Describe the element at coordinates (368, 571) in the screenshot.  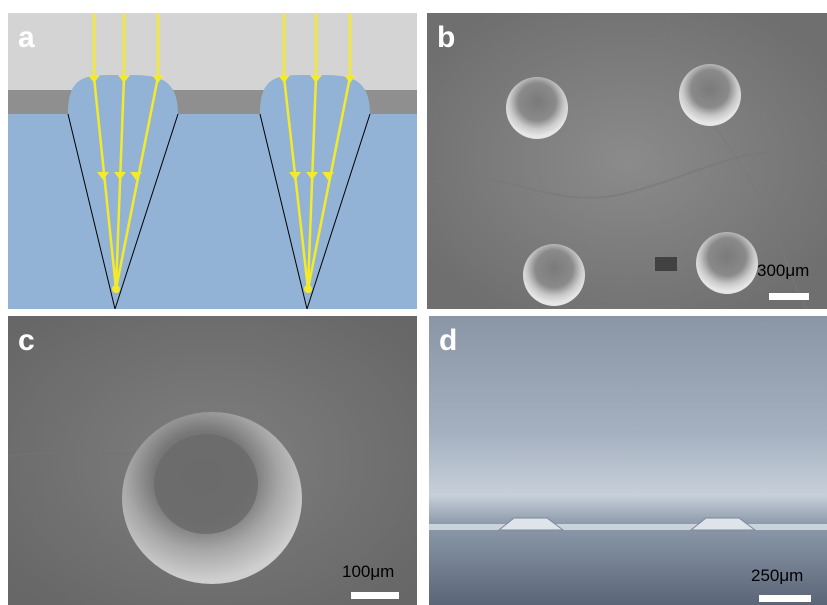
I see `scale-label-c: 100μm` at that location.